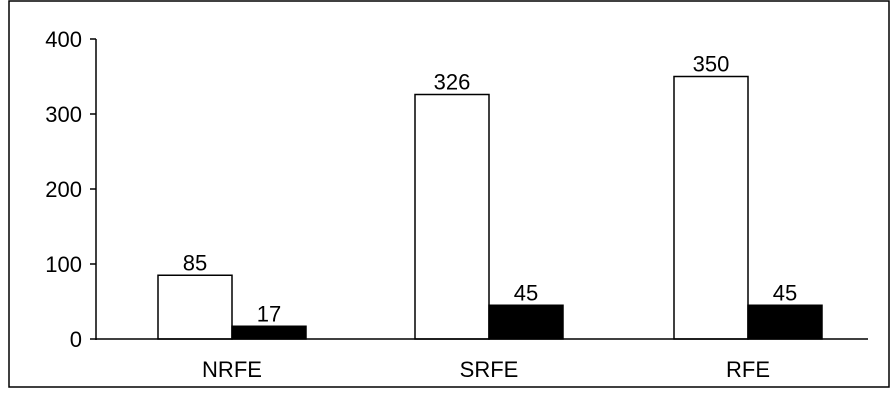  I want to click on data-label: 85, so click(195, 262).